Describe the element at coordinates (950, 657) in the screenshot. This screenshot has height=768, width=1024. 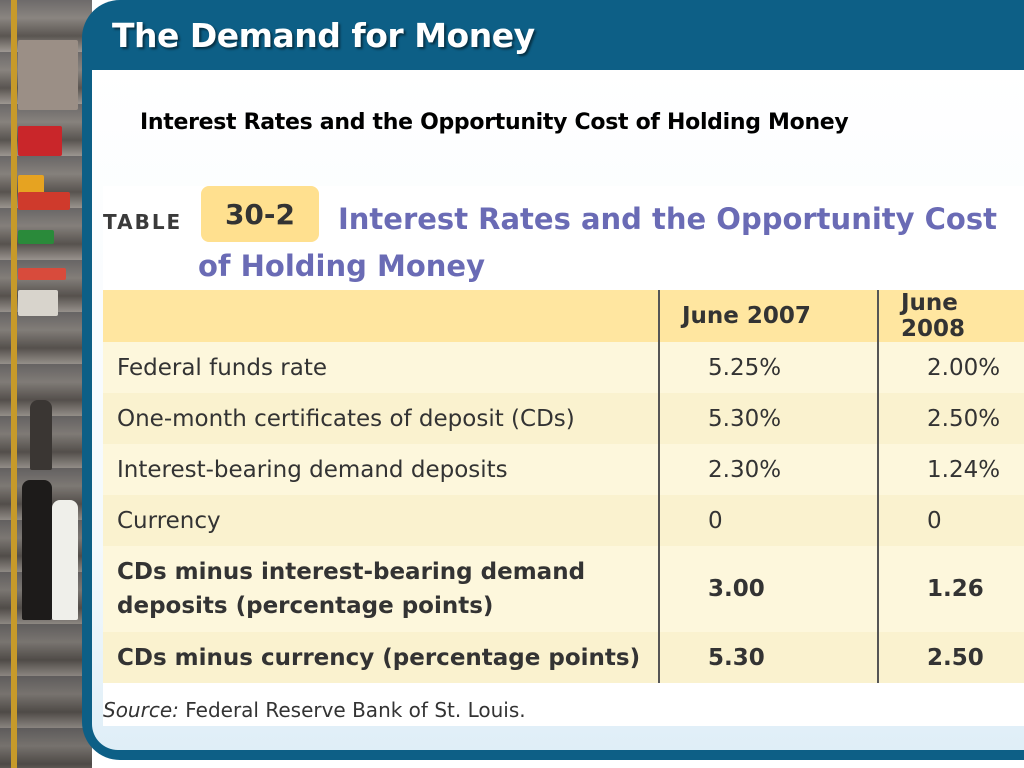
I see `cell-june-2008: 2.50` at that location.